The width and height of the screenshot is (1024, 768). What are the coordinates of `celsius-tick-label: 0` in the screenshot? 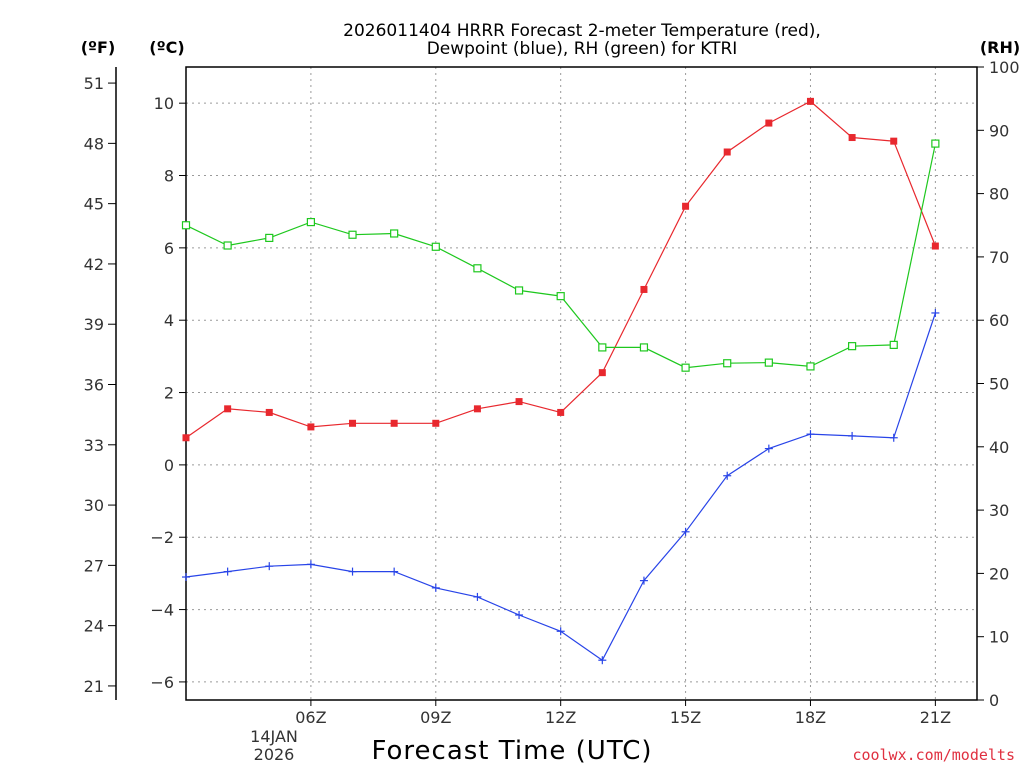 It's located at (169, 465).